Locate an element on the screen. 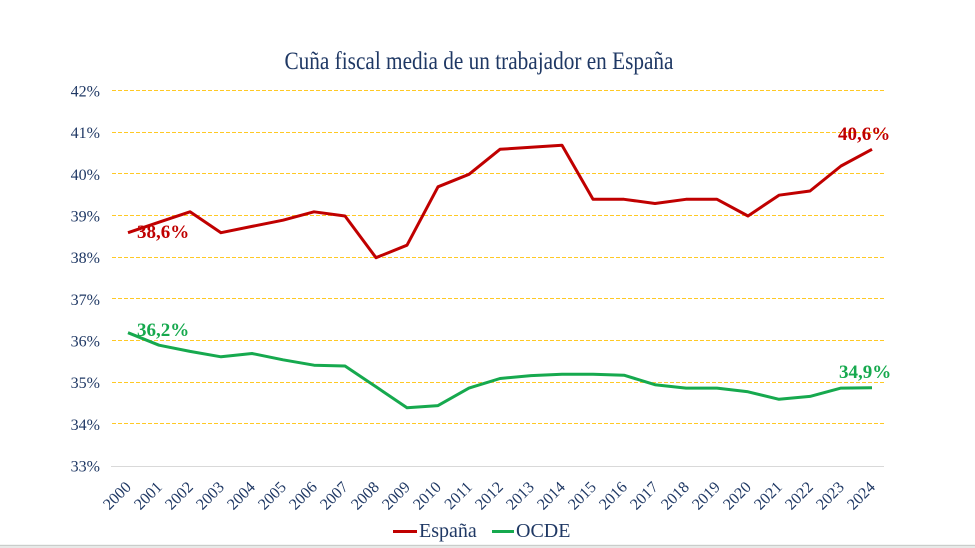 This screenshot has width=975, height=548. svg-text: 37% is located at coordinates (85, 300).